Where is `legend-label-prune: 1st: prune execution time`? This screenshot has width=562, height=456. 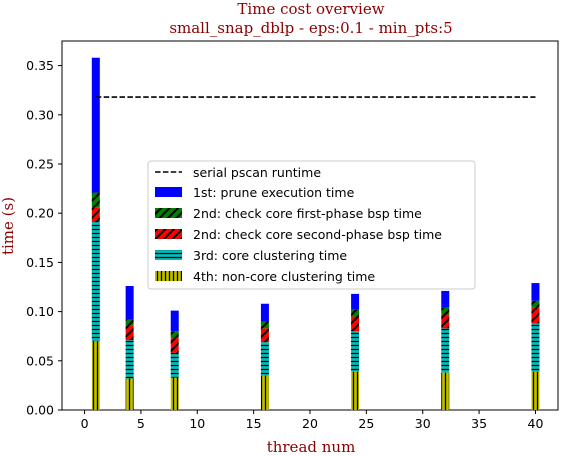 legend-label-prune: 1st: prune execution time is located at coordinates (274, 192).